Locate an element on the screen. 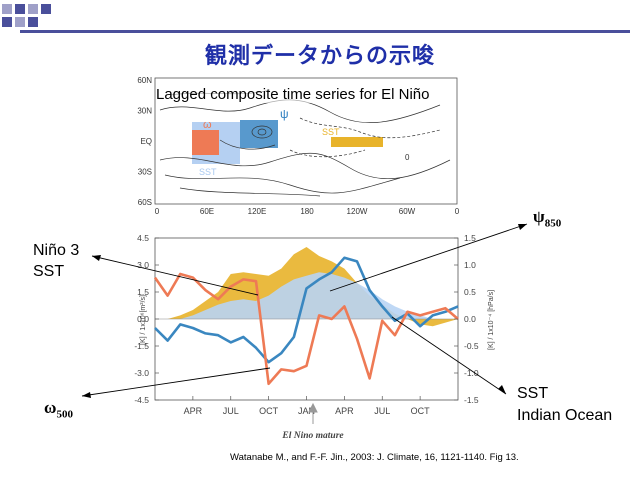  nino3-arrowhead is located at coordinates (96, 258).